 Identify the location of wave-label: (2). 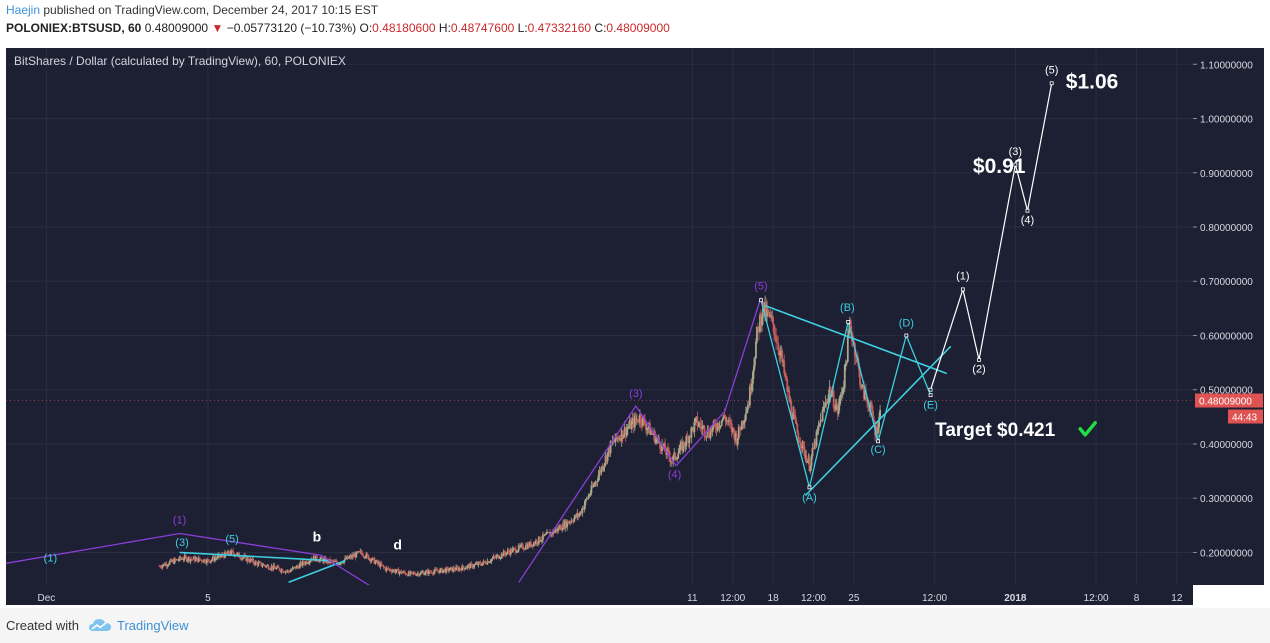
(978, 369).